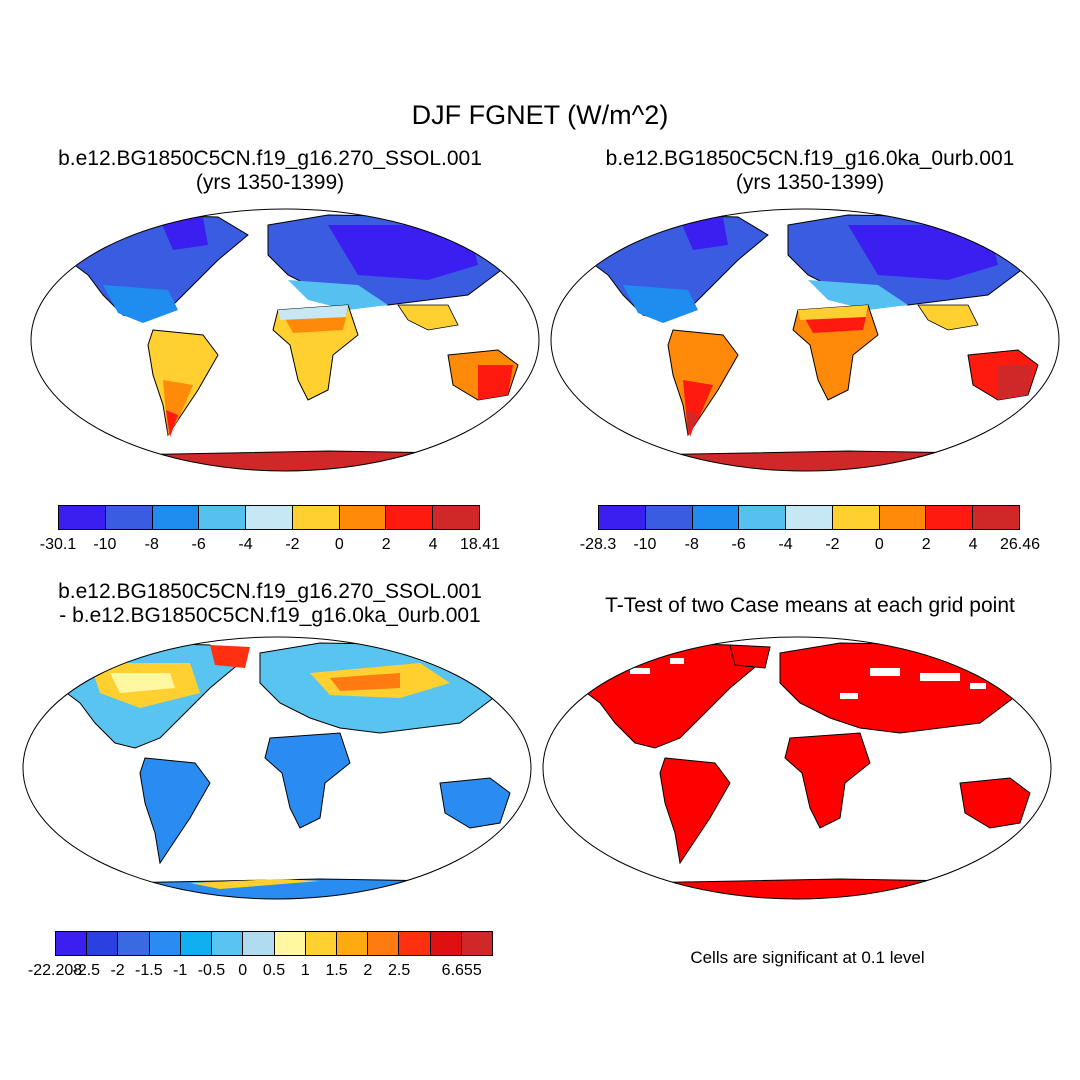 The image size is (1080, 1080). What do you see at coordinates (810, 182) in the screenshot?
I see `panel2-title-line2: (yrs 1350-1399)` at bounding box center [810, 182].